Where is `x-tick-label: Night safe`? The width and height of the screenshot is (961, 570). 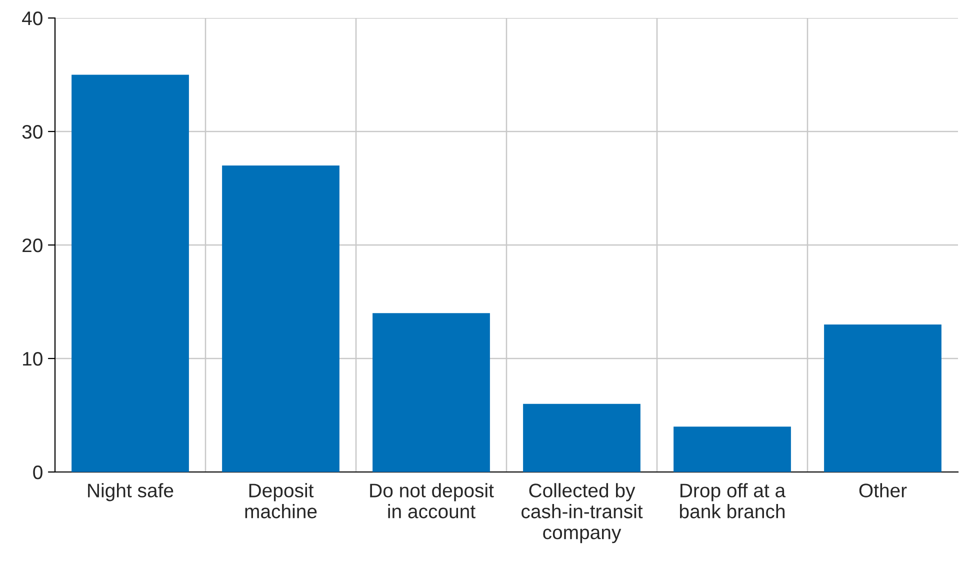 x-tick-label: Night safe is located at coordinates (131, 492).